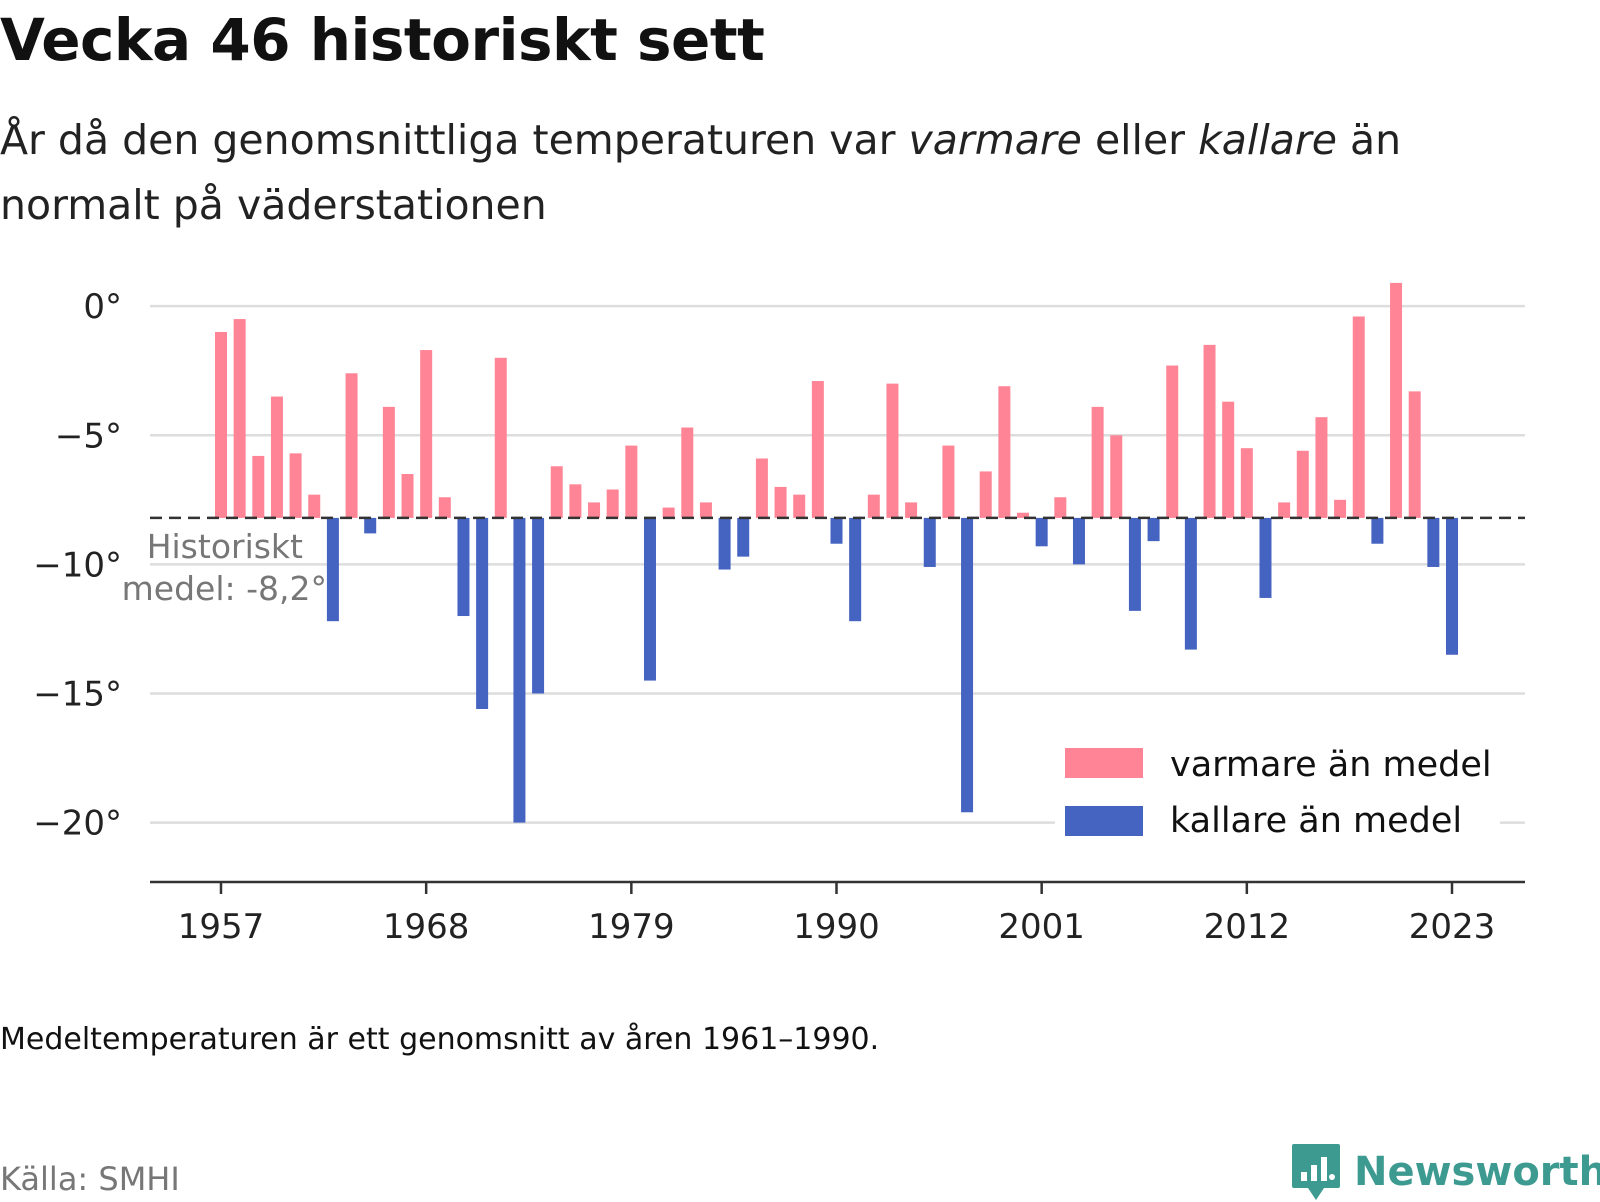  I want to click on newsworthy-wordmark: Newsworthy, so click(1477, 1172).